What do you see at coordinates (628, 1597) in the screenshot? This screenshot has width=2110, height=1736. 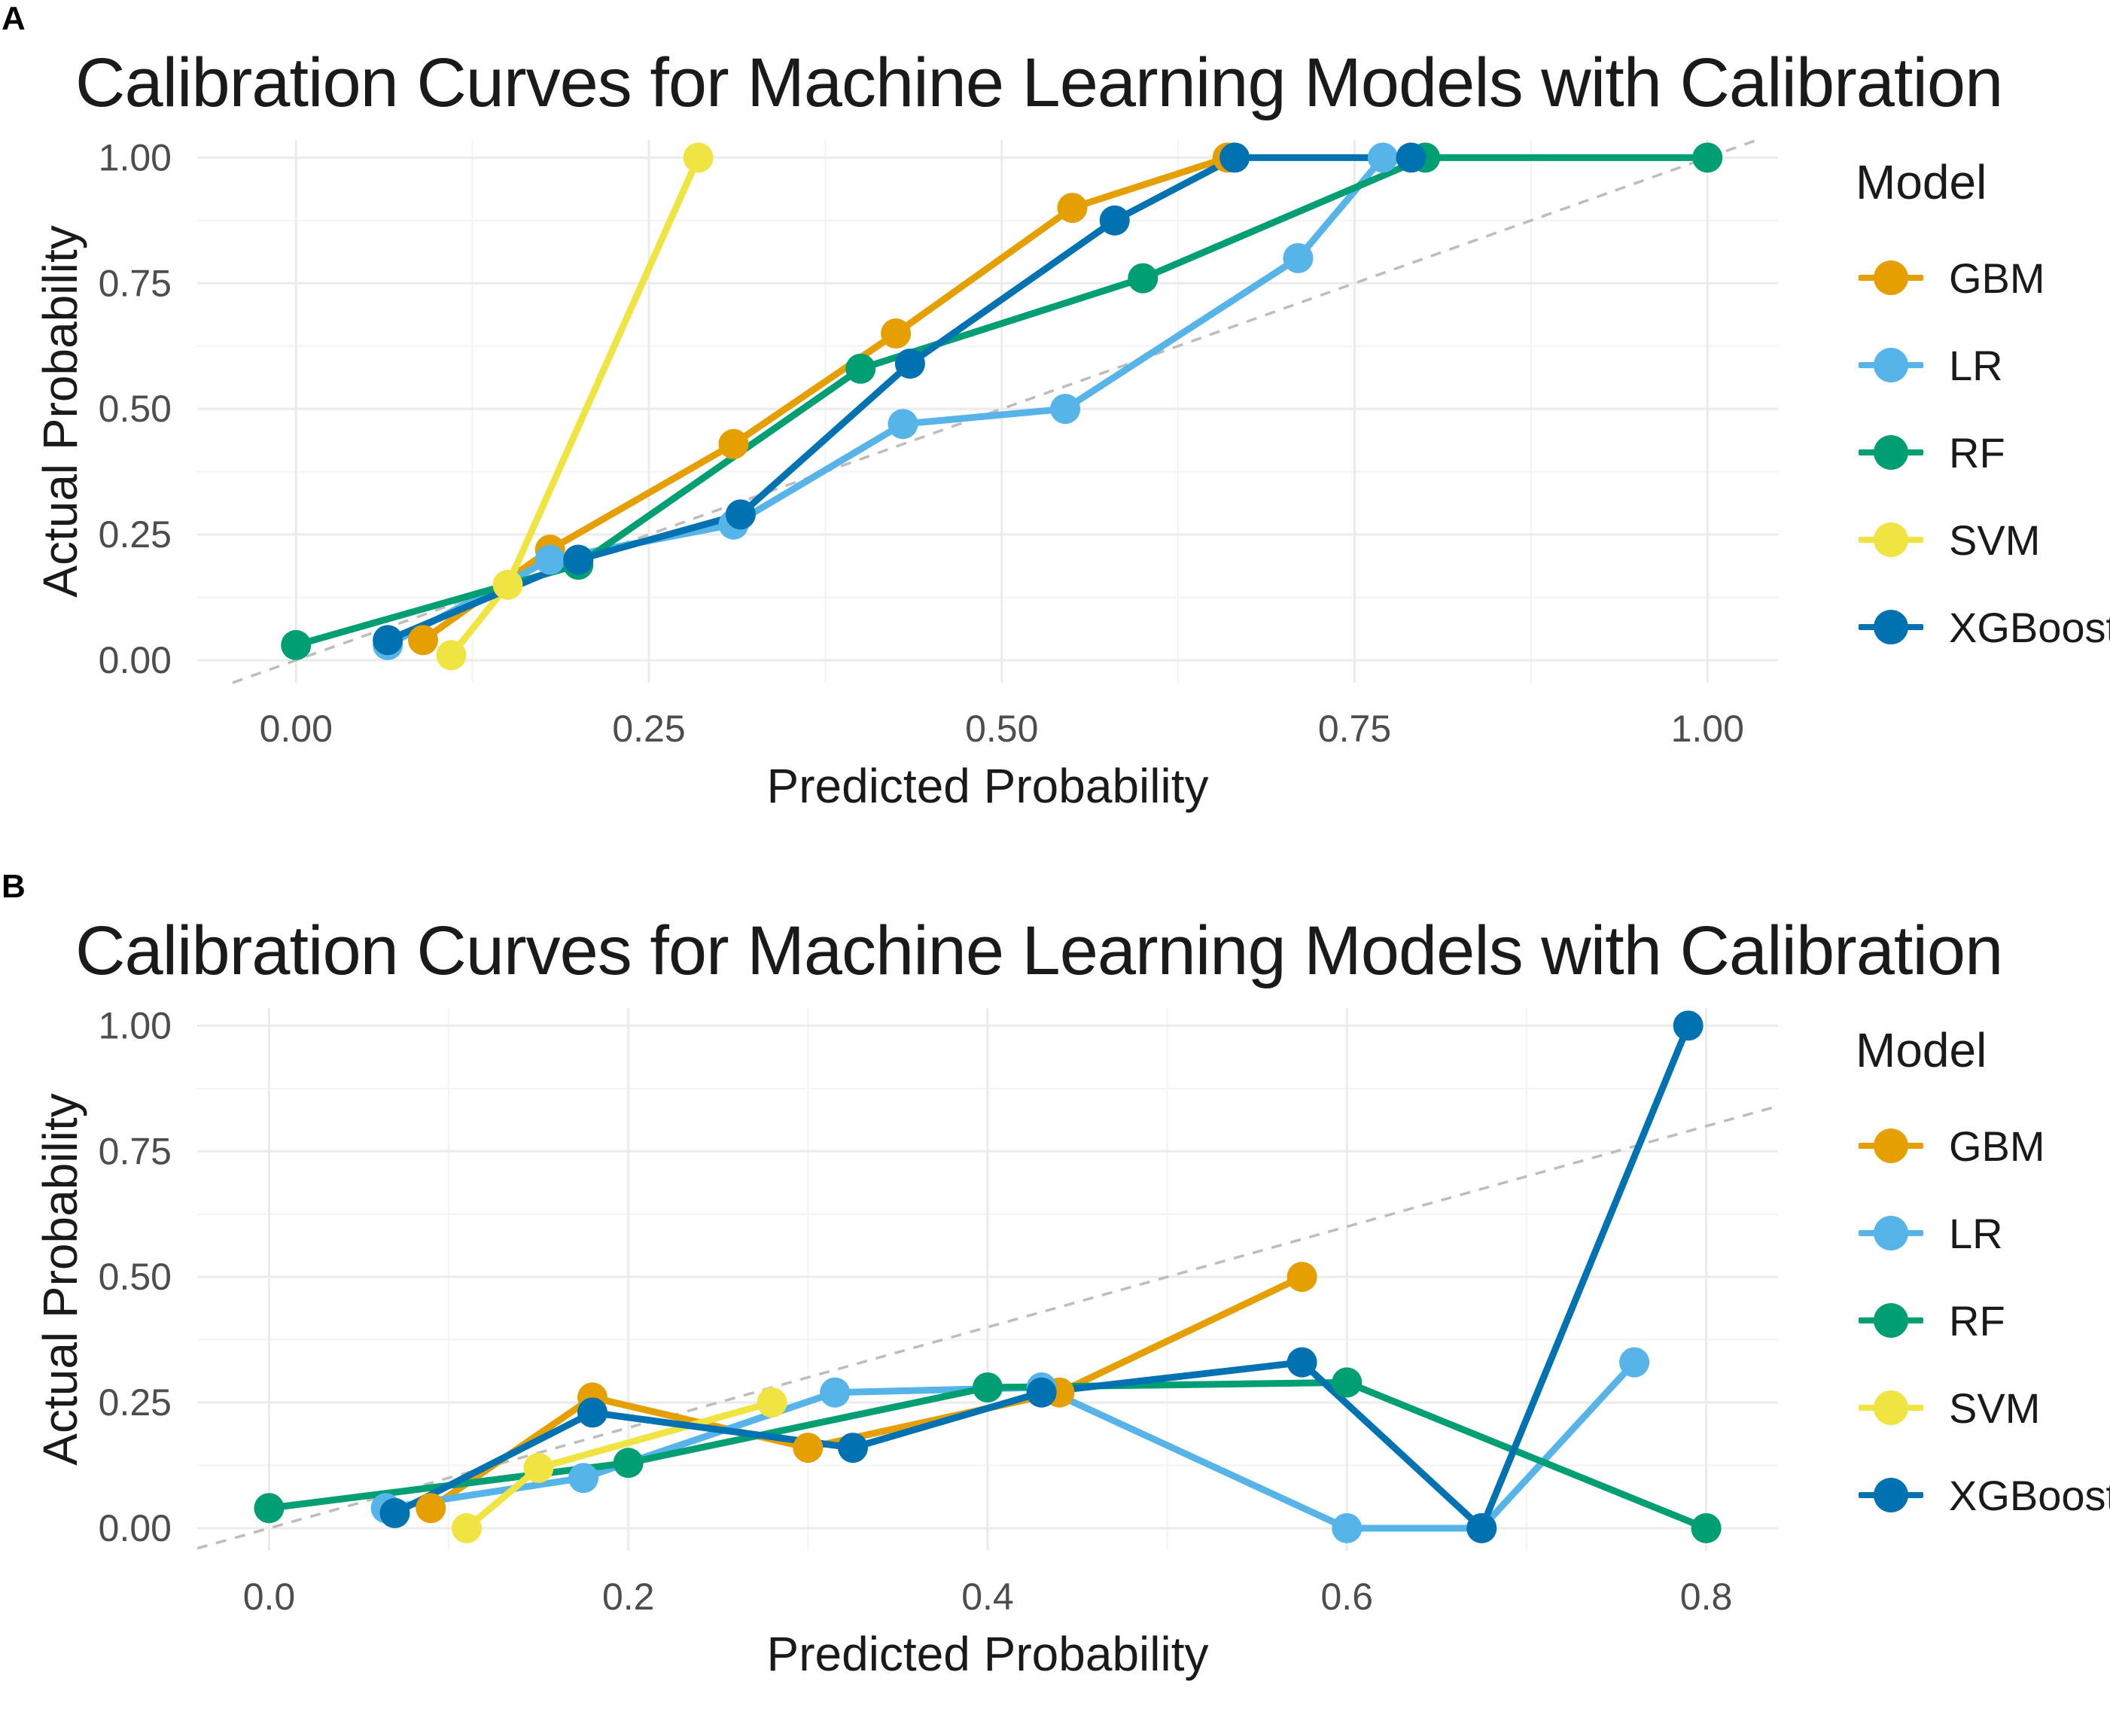 I see `x-tick-label: 0.2` at bounding box center [628, 1597].